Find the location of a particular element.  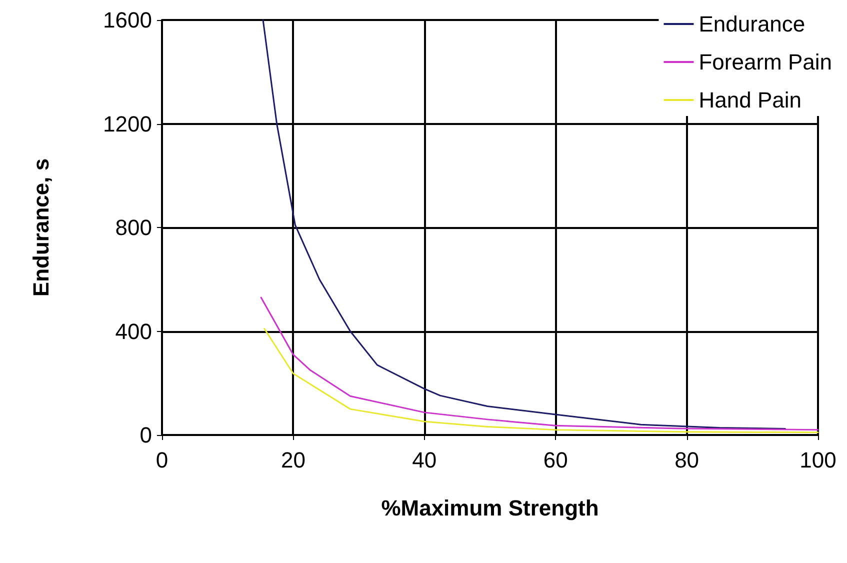

y-tick-label: 1600 is located at coordinates (127, 20).